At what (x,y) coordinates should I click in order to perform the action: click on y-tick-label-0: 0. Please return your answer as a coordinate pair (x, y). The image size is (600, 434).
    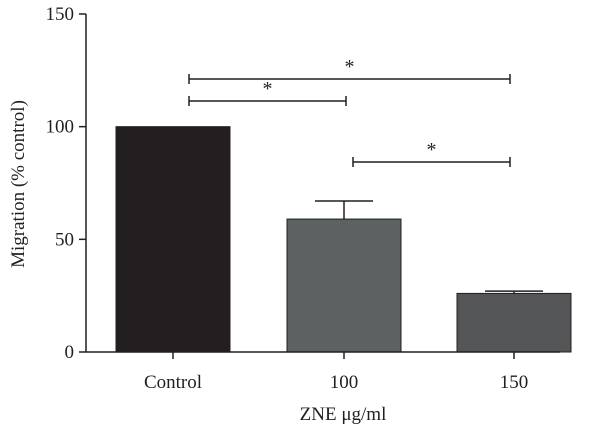
    Looking at the image, I should click on (70, 352).